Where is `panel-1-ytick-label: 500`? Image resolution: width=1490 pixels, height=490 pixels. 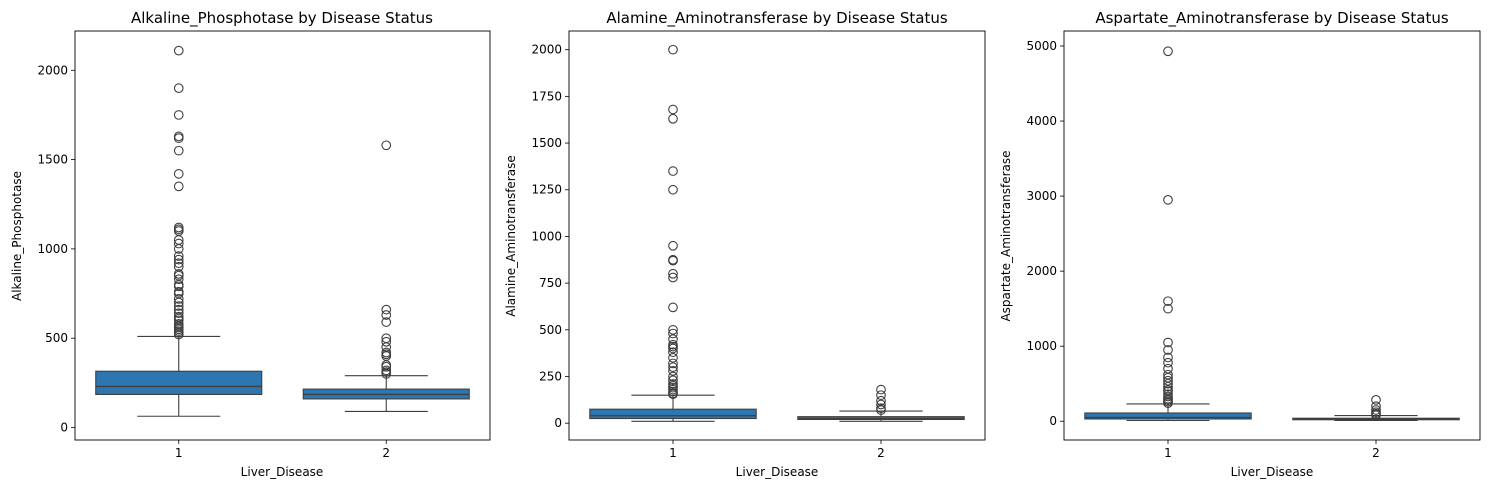 panel-1-ytick-label: 500 is located at coordinates (56, 338).